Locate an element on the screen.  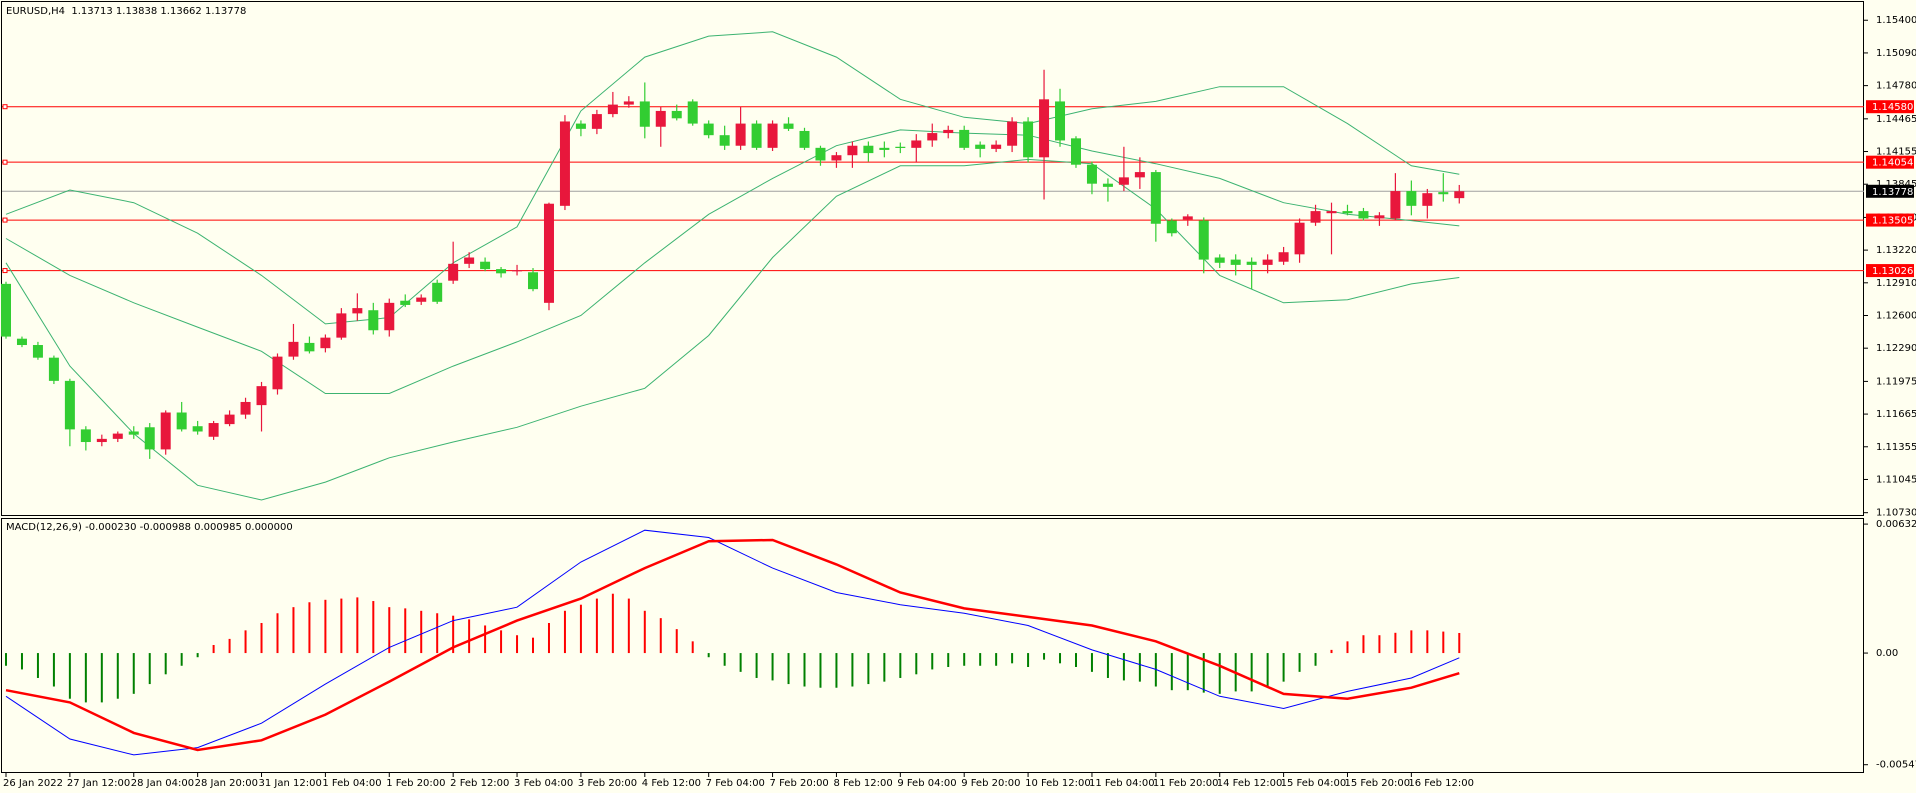
x-tick-label: 15 Feb 20:00 is located at coordinates (1377, 783).